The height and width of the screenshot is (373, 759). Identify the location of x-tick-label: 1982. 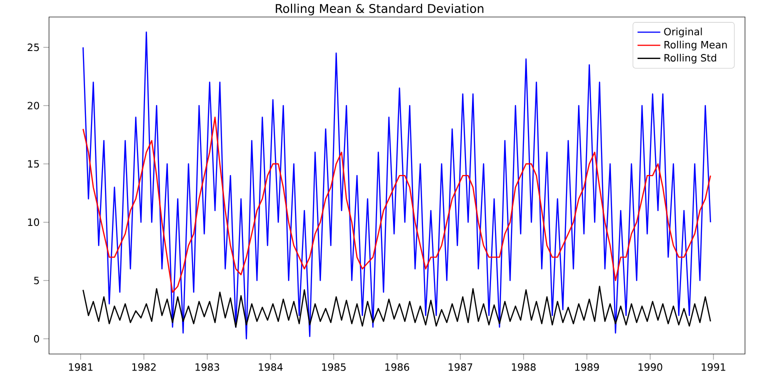
(144, 367).